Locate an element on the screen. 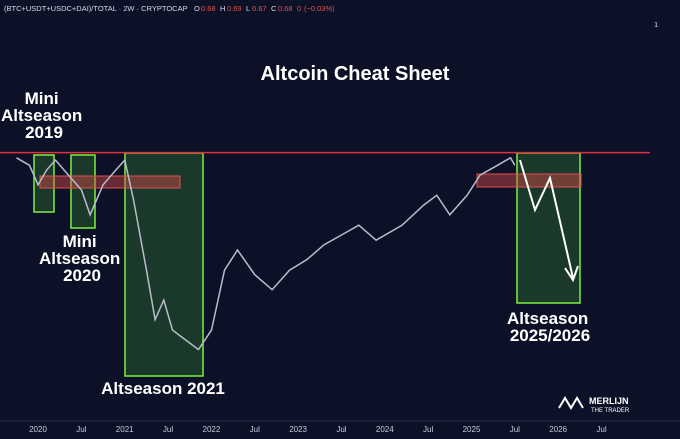  x-tick-label: 2020 is located at coordinates (38, 429).